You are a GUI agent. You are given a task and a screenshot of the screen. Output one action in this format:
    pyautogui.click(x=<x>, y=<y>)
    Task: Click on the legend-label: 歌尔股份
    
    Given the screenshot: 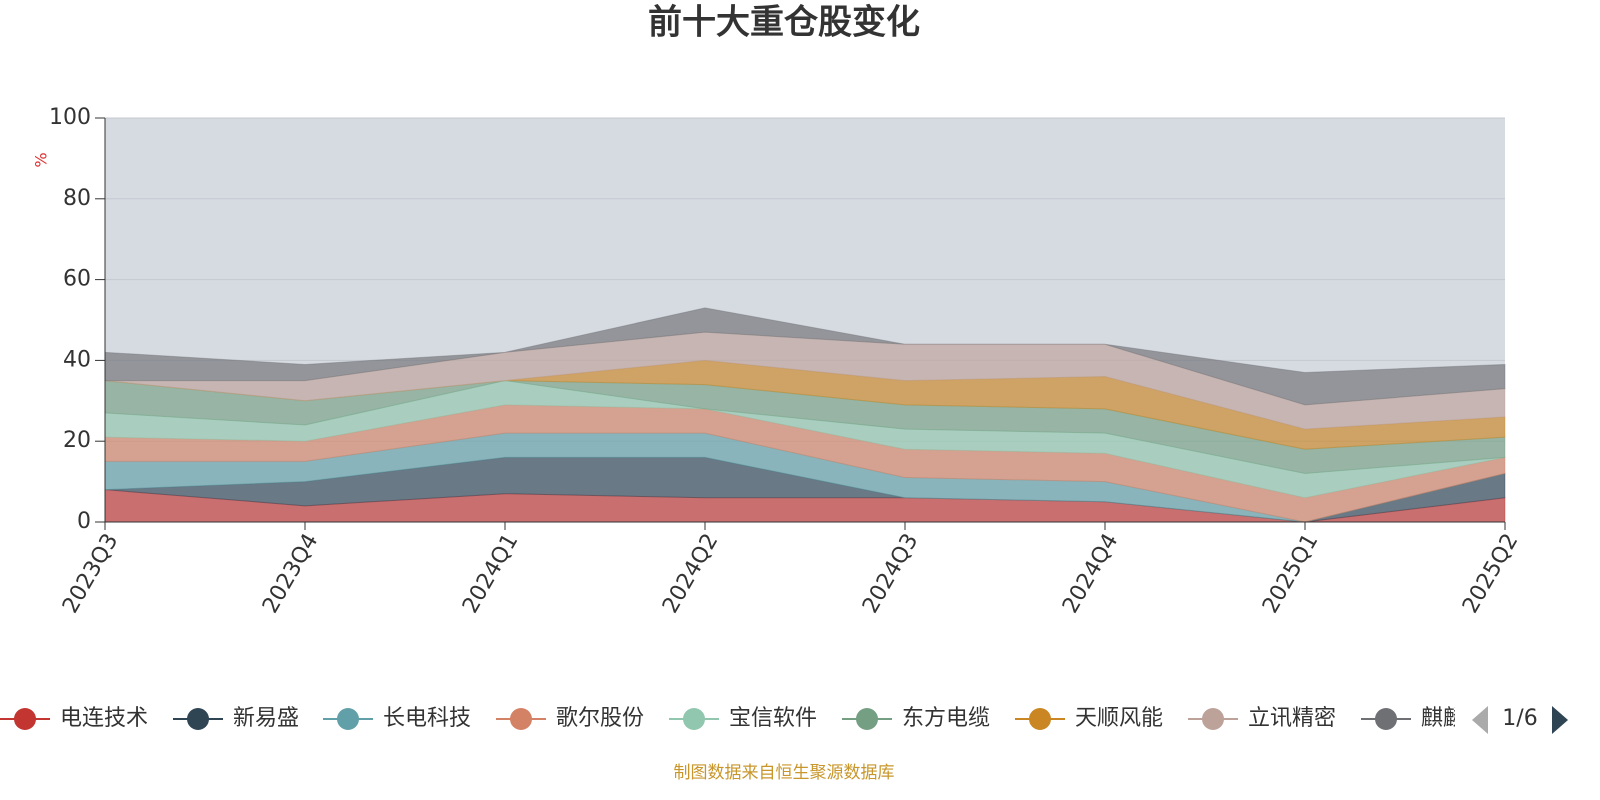 What is the action you would take?
    pyautogui.click(x=600, y=718)
    